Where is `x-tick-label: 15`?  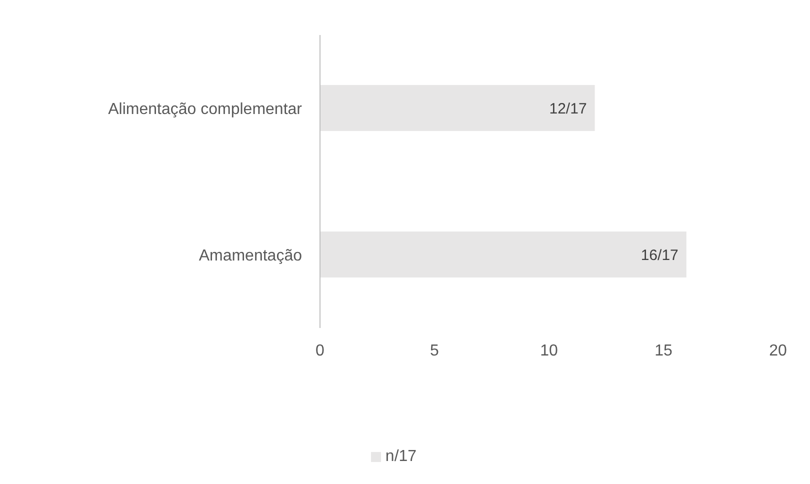 x-tick-label: 15 is located at coordinates (663, 351).